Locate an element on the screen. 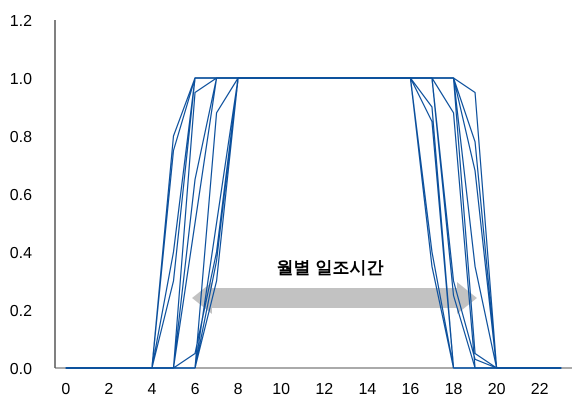 The width and height of the screenshot is (574, 401). x-tick-label: 18 is located at coordinates (453, 389).